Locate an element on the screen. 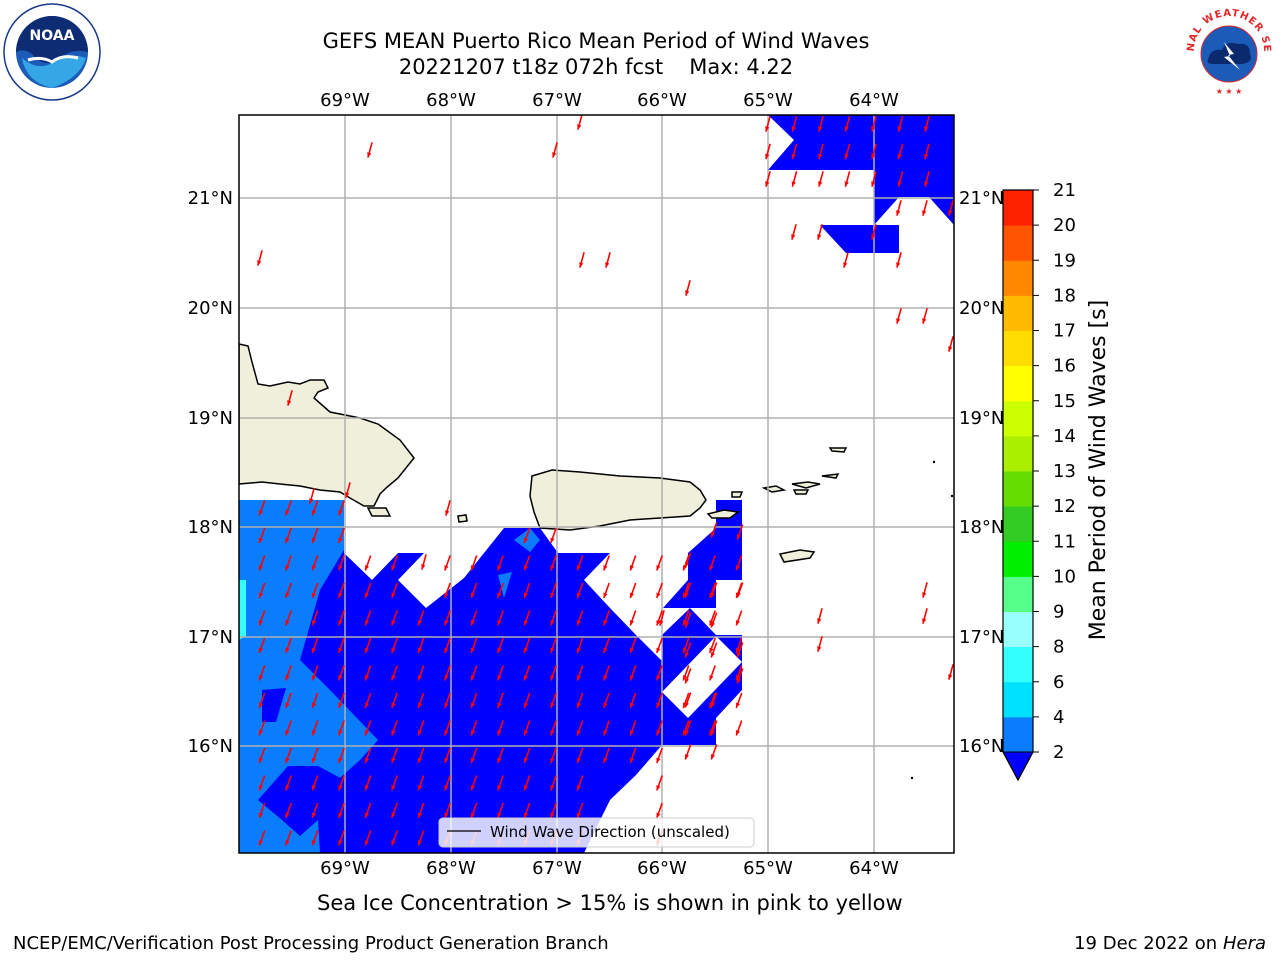 The image size is (1280, 960). lat-label: 20°N is located at coordinates (210, 308).